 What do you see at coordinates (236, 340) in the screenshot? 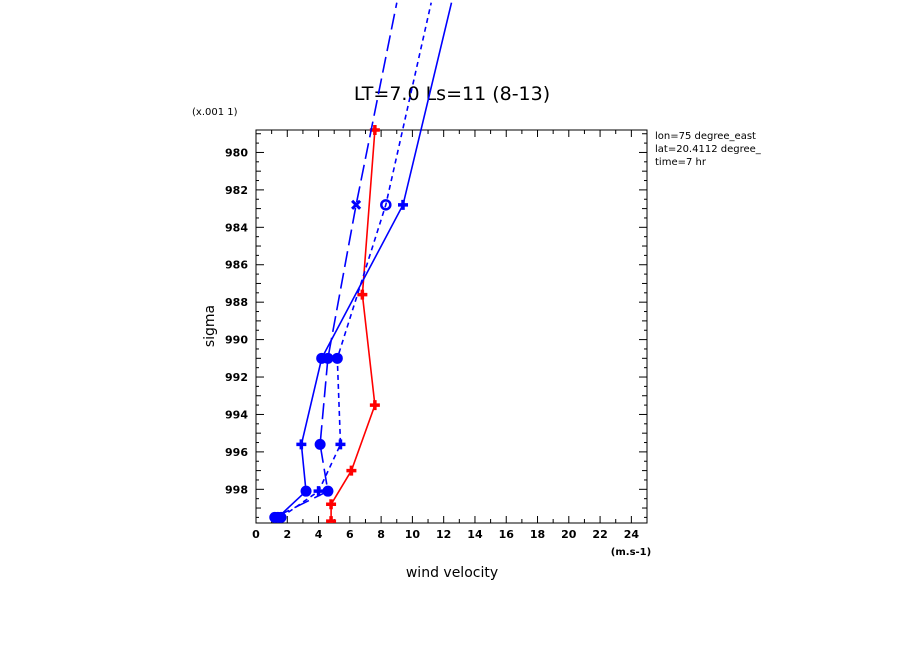
I see `y-tick-label: 990` at bounding box center [236, 340].